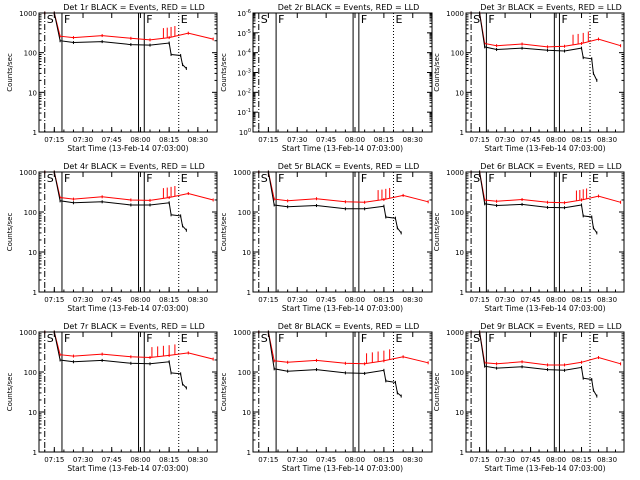 The height and width of the screenshot is (480, 640). I want to click on panel-title: Det 1r BLACK = Events, RED = LLD, so click(134, 7).